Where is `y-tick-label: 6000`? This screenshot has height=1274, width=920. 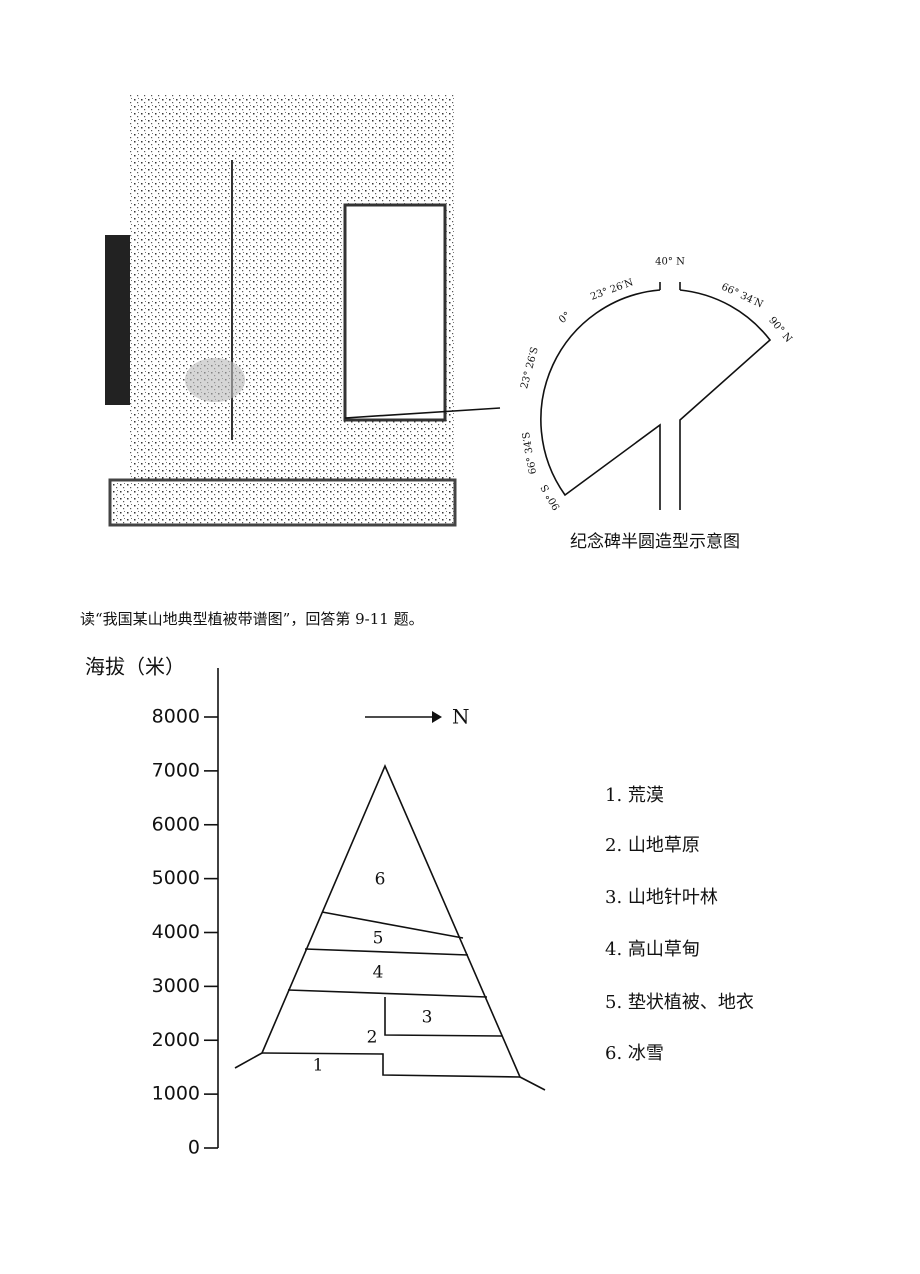
y-tick-label: 6000 is located at coordinates (176, 824).